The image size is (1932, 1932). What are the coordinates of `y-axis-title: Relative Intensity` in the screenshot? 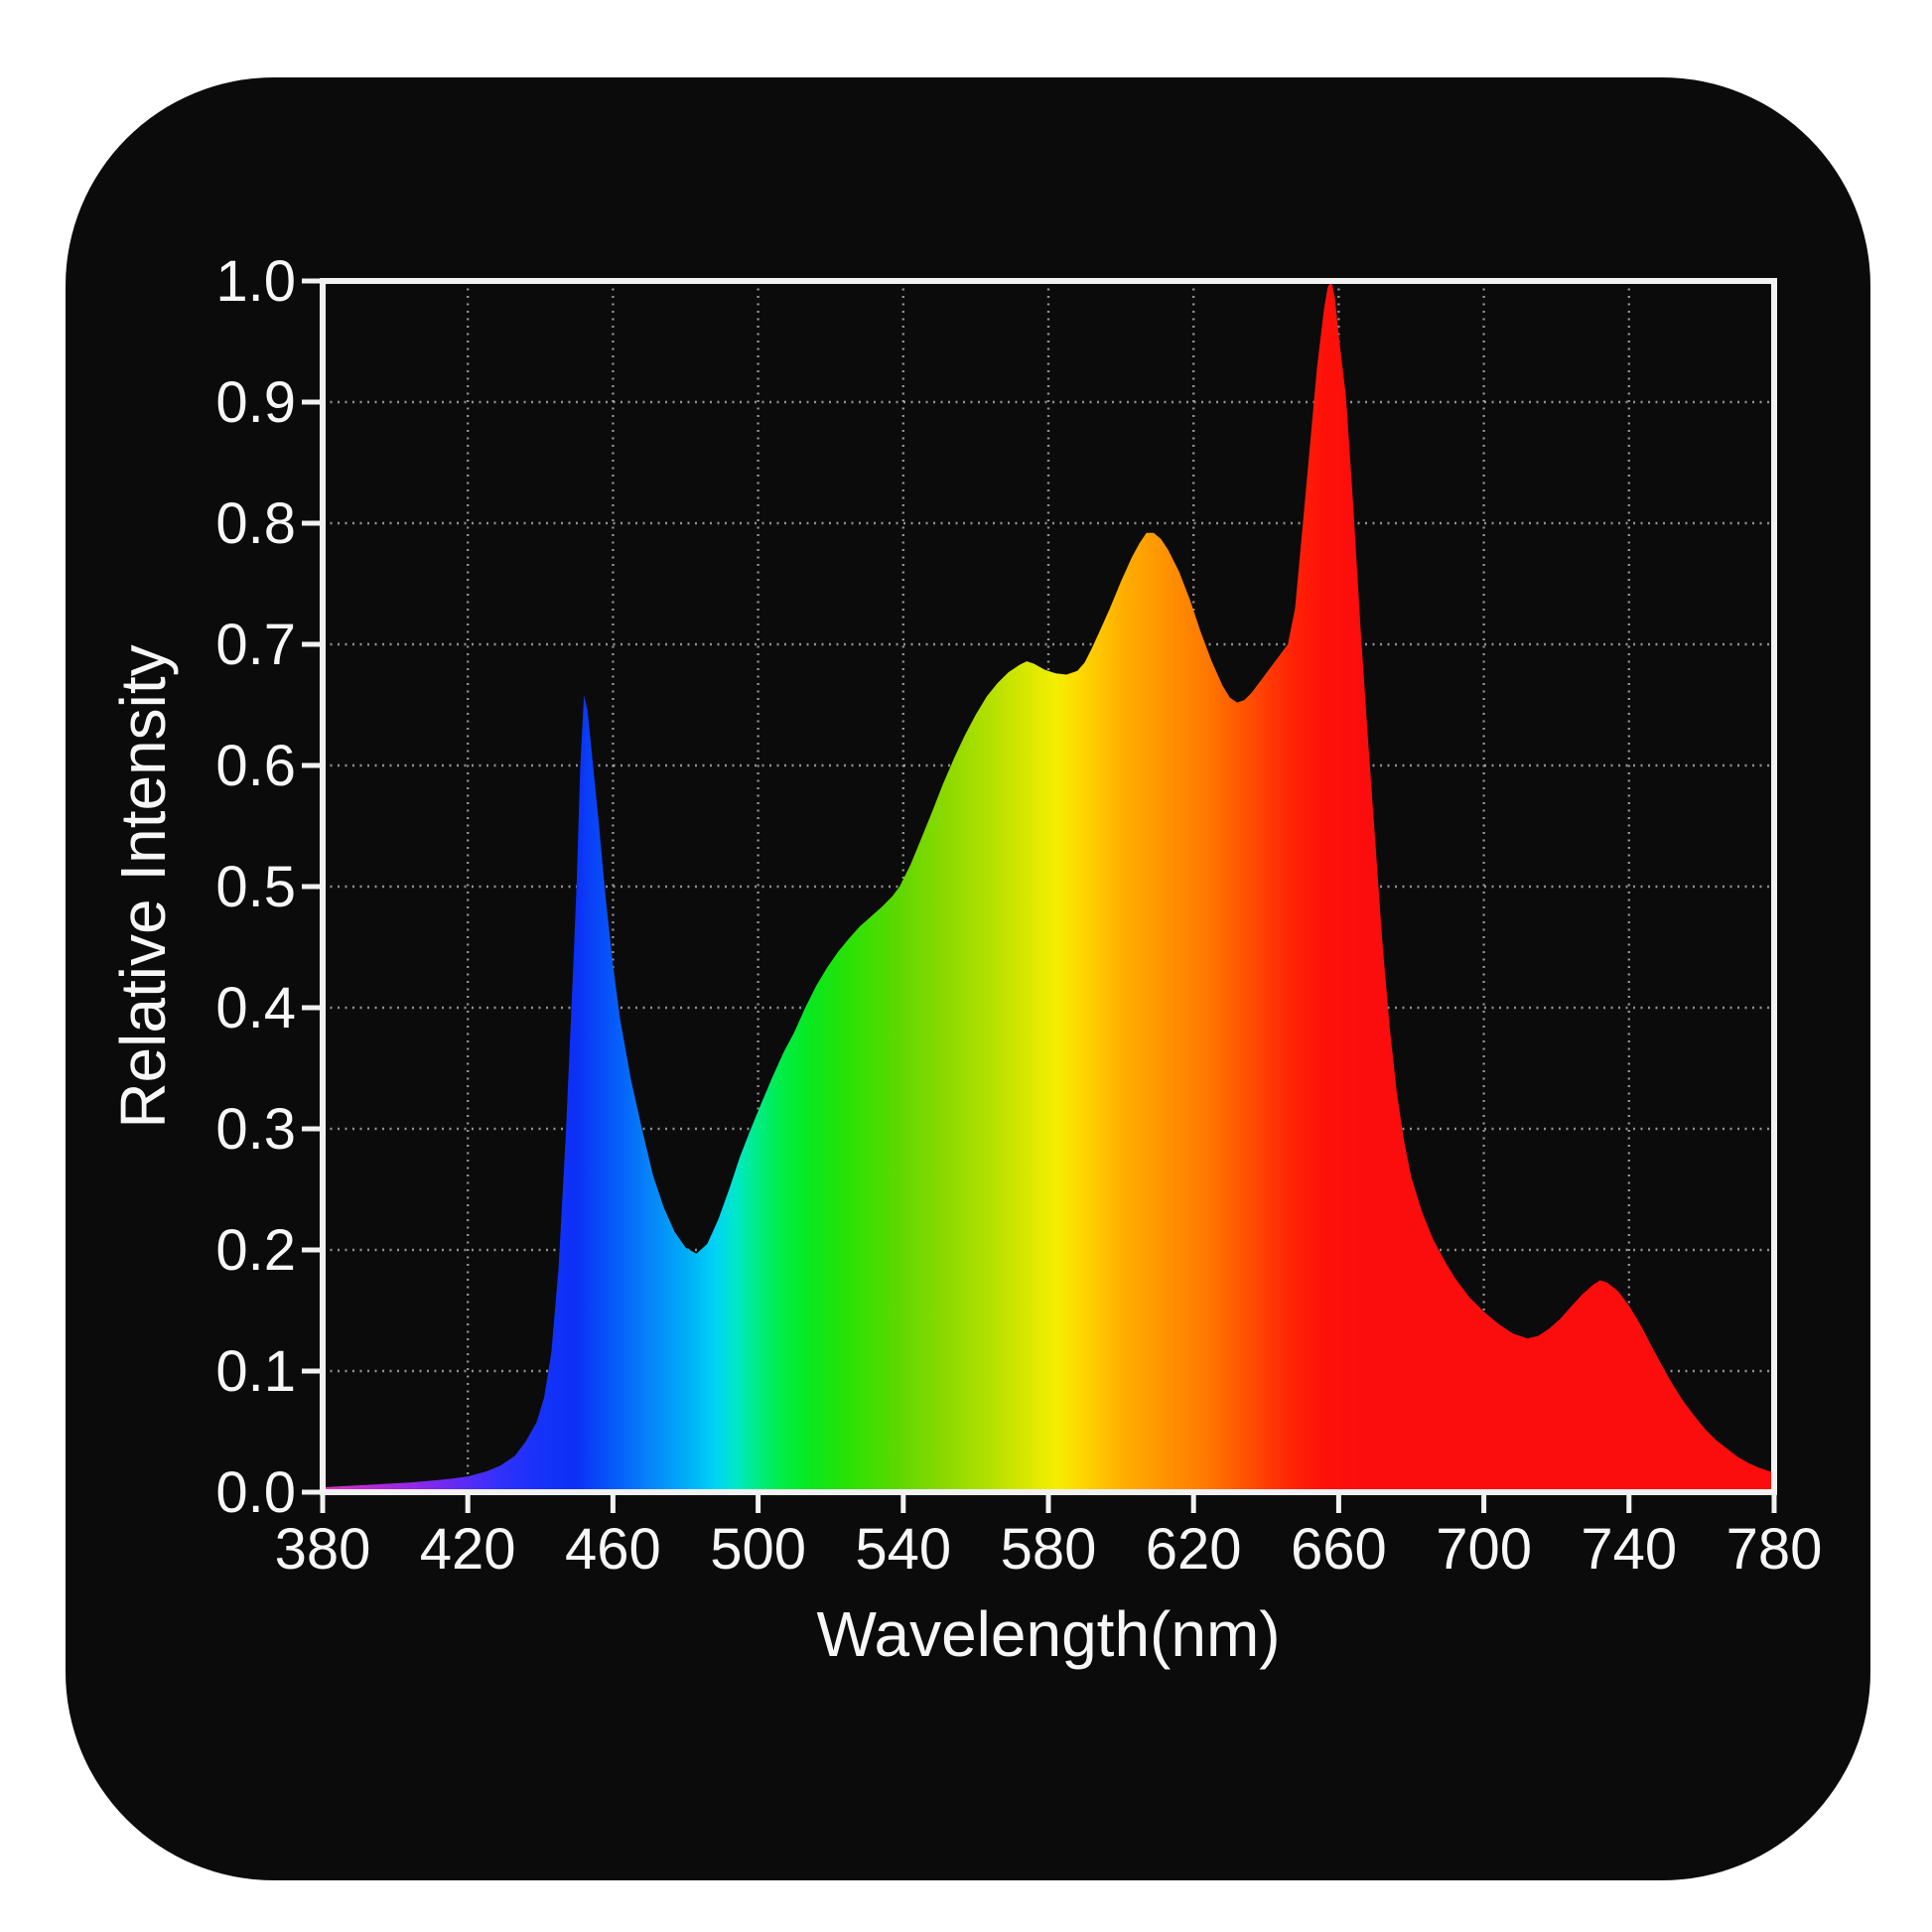 It's located at (143, 886).